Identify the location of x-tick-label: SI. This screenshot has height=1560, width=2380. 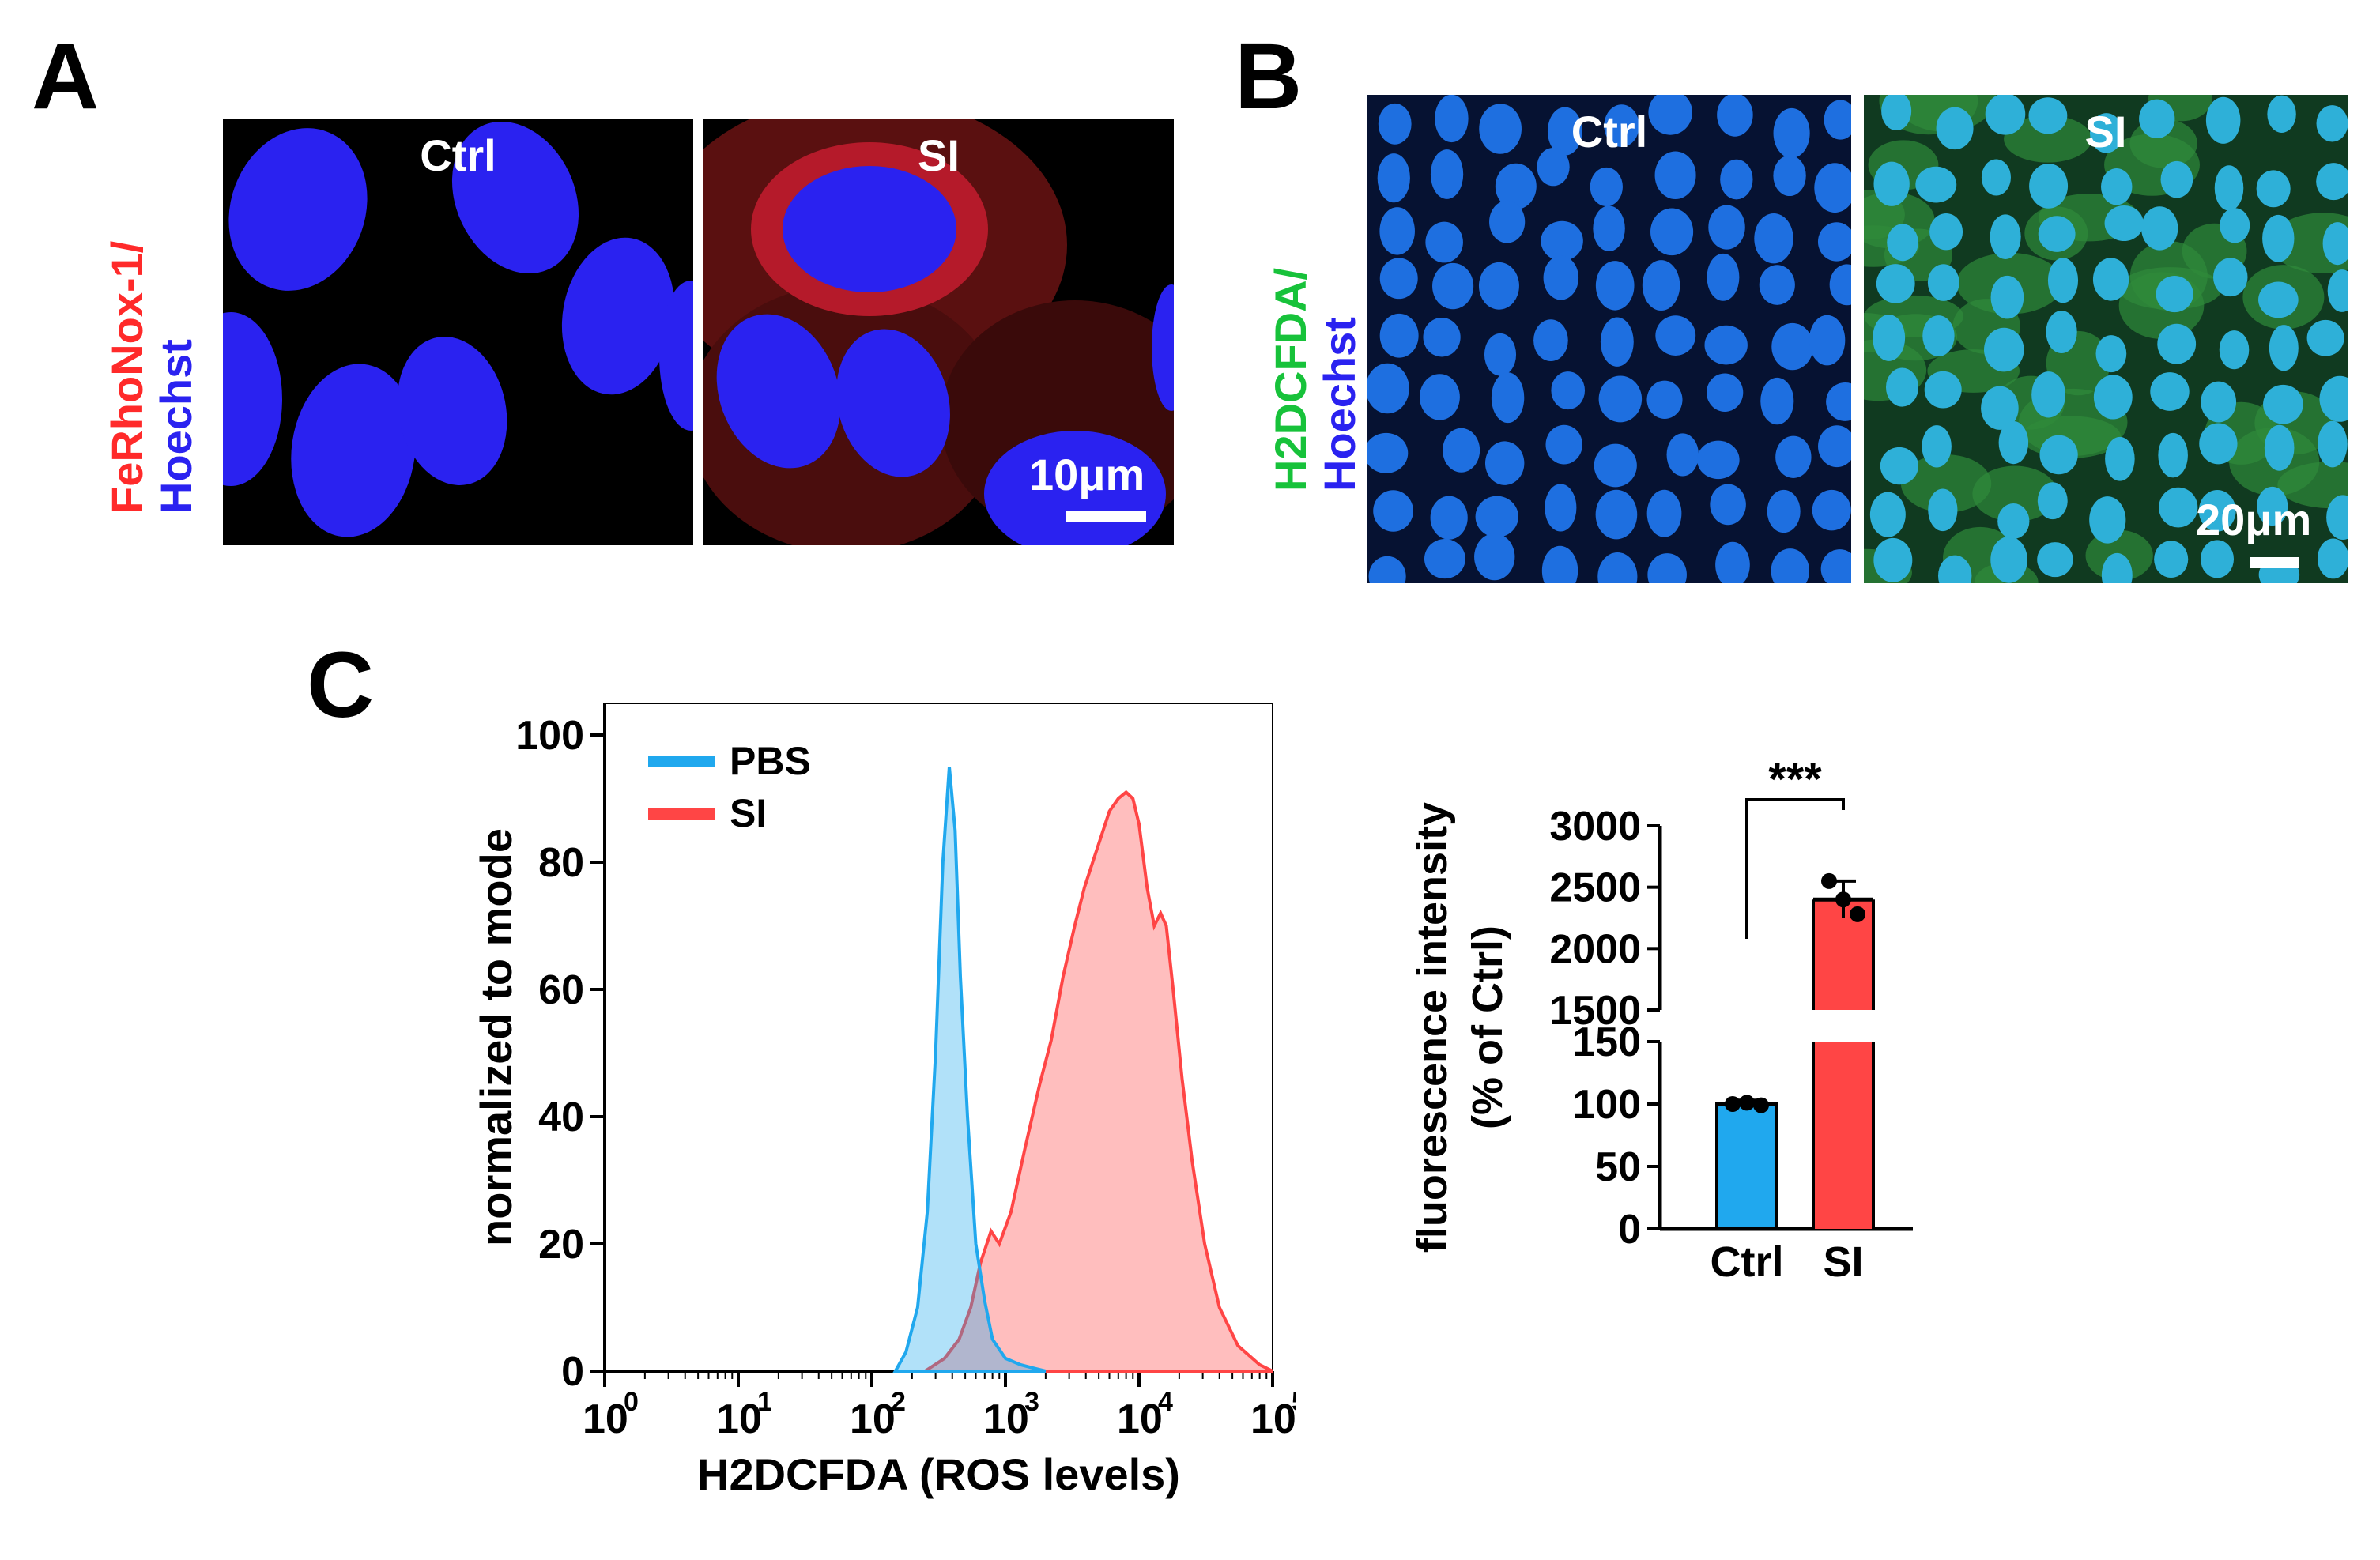
(1843, 1262).